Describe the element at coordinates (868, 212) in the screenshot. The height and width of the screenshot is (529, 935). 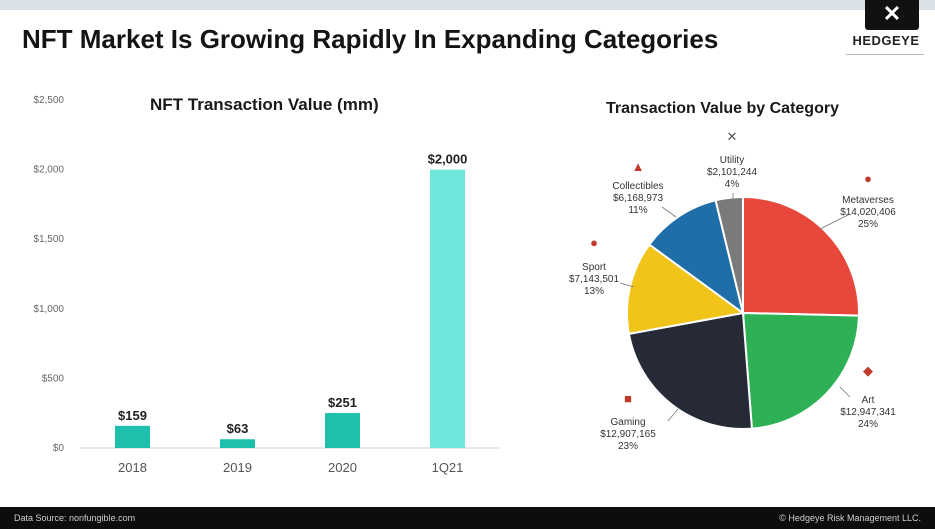
I see `pie-label-value: $14,020,406` at that location.